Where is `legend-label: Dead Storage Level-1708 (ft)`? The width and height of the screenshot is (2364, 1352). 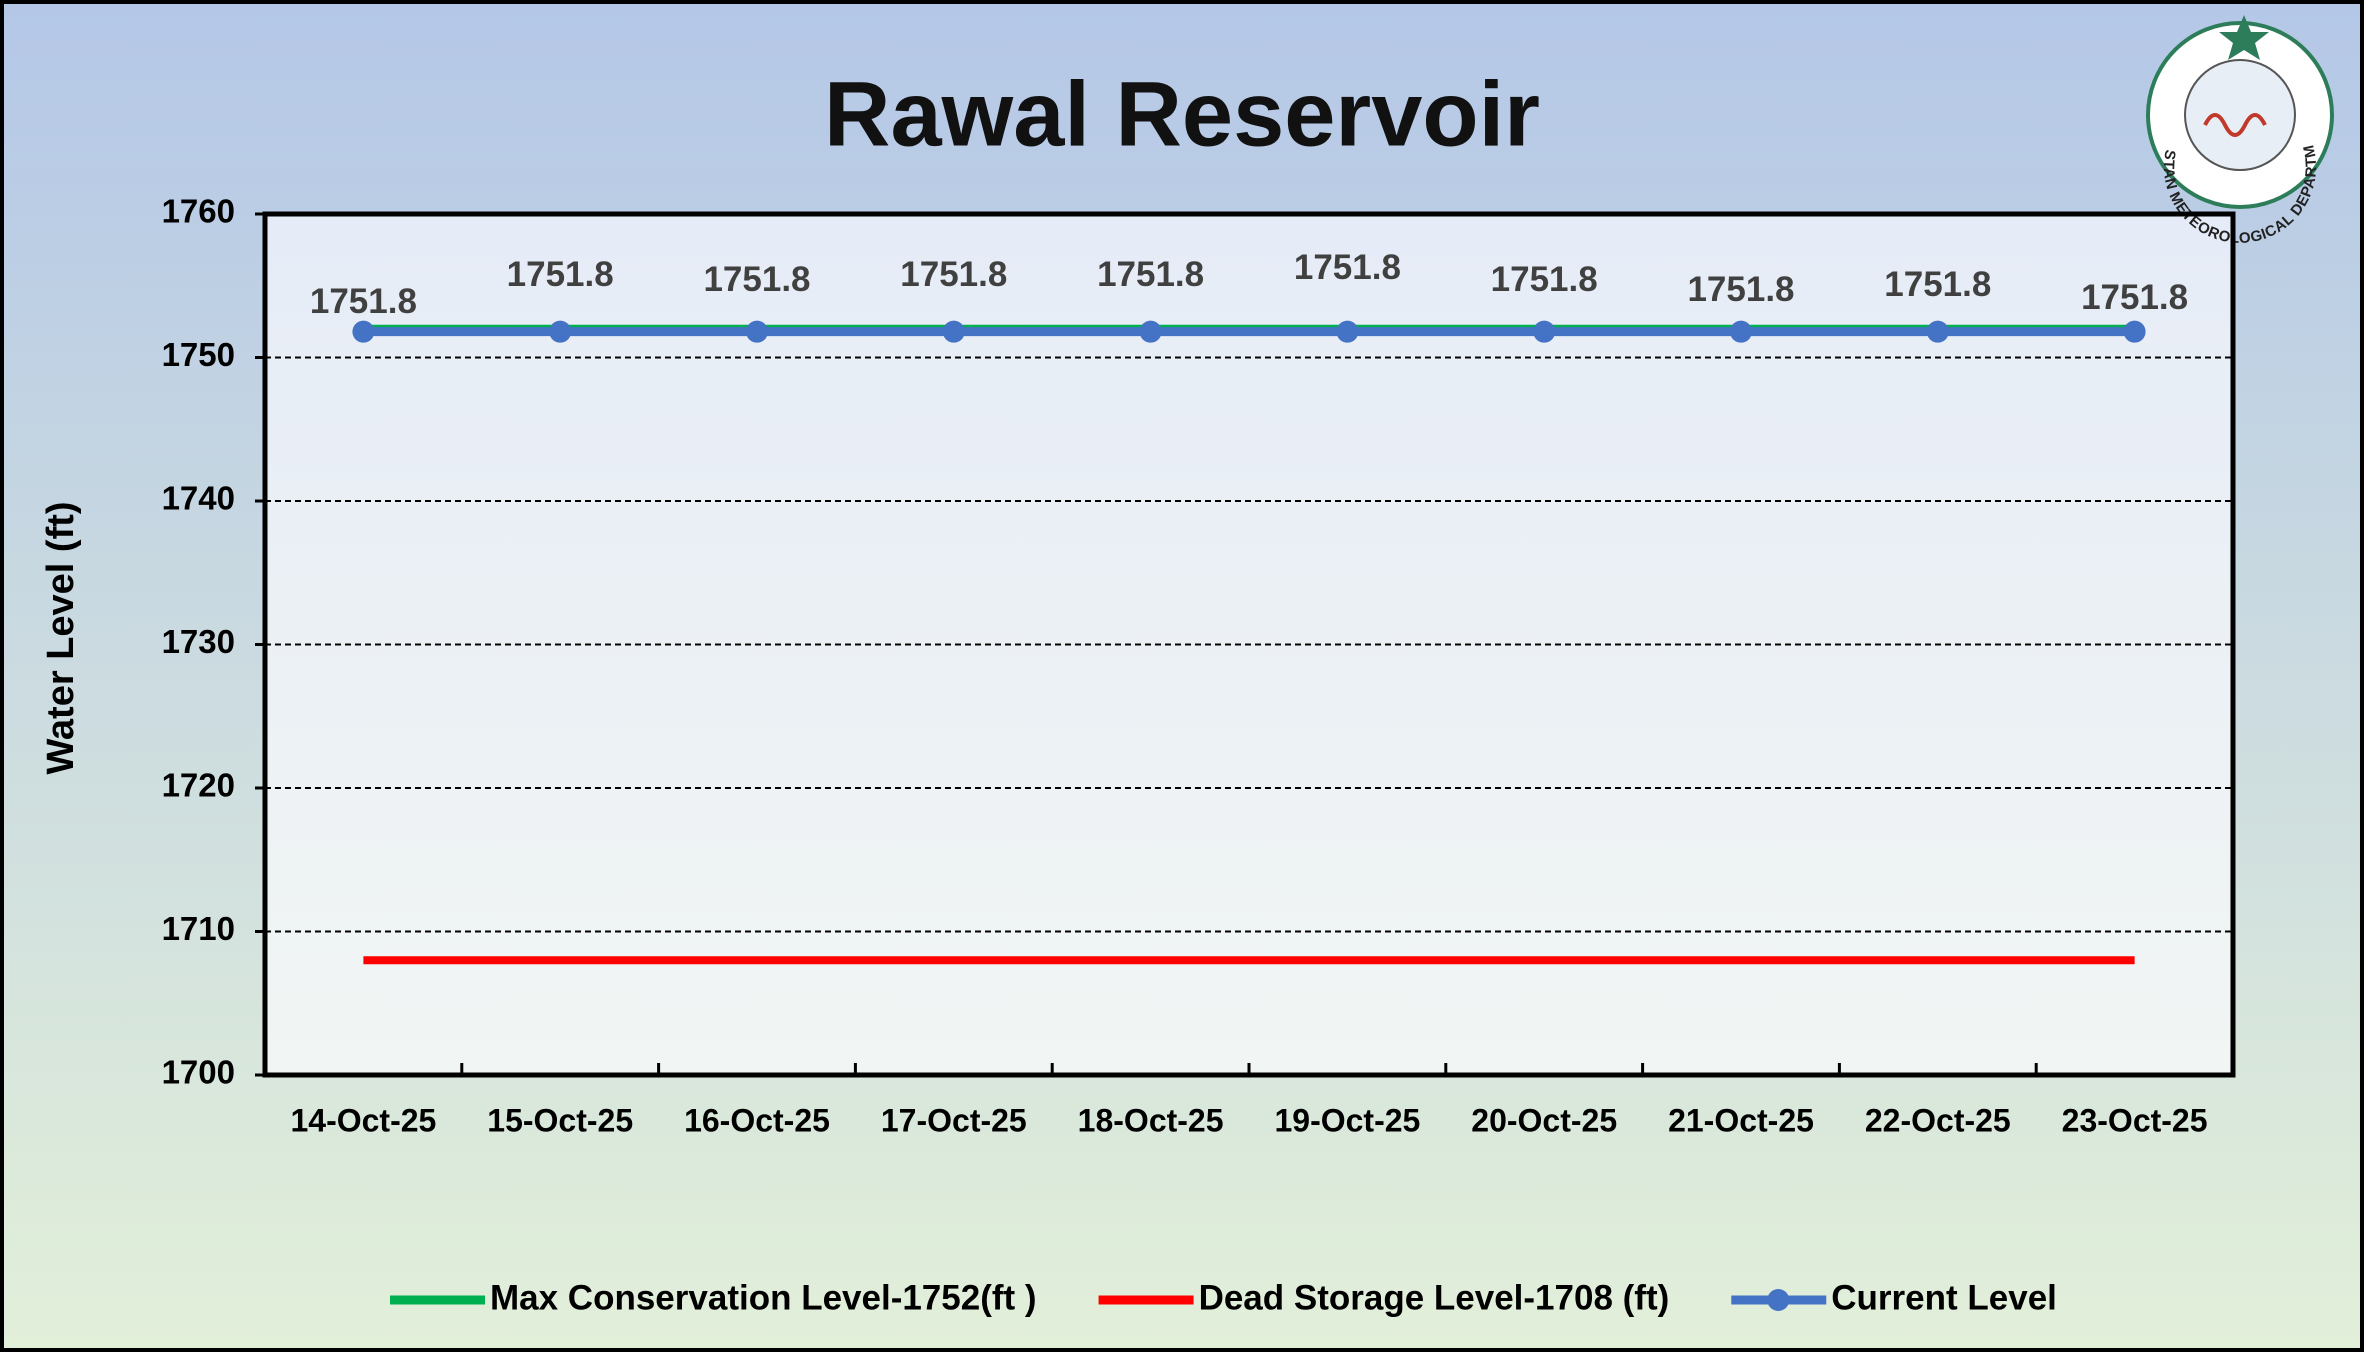 legend-label: Dead Storage Level-1708 (ft) is located at coordinates (1434, 1297).